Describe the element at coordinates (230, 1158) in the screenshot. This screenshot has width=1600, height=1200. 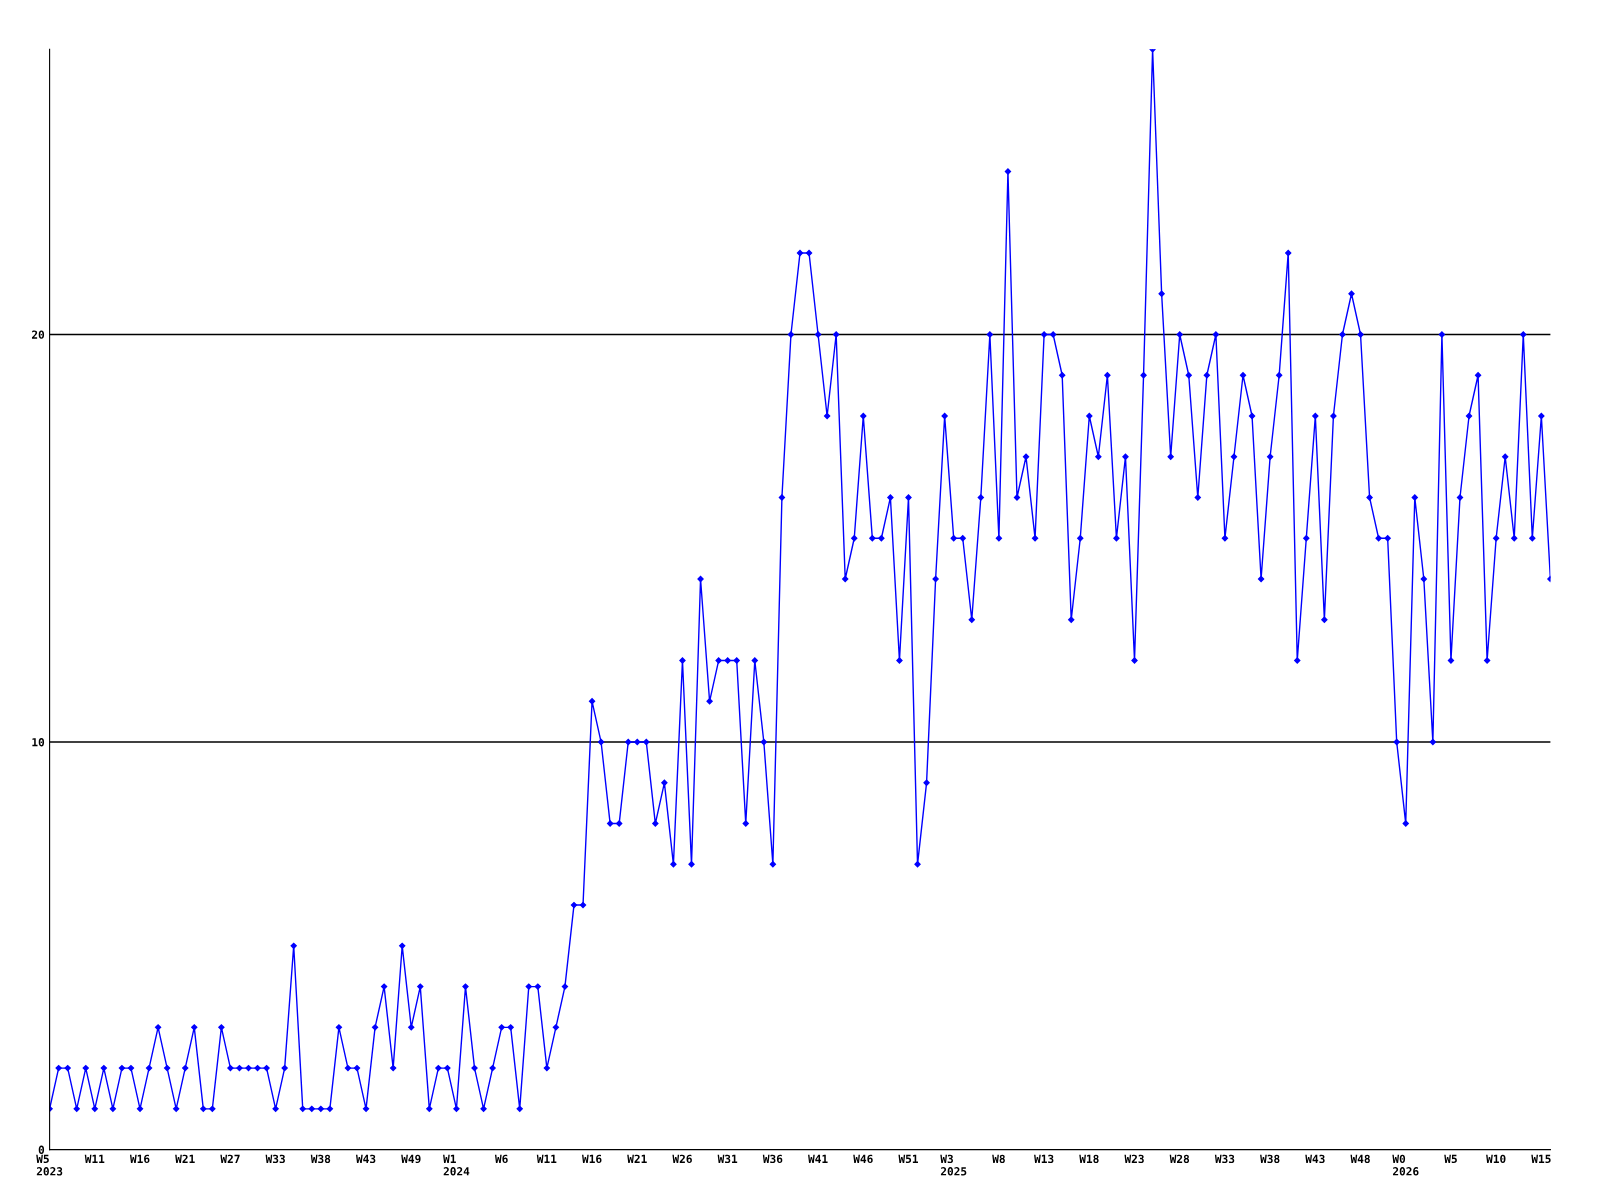
I see `x-tick-label: W27` at that location.